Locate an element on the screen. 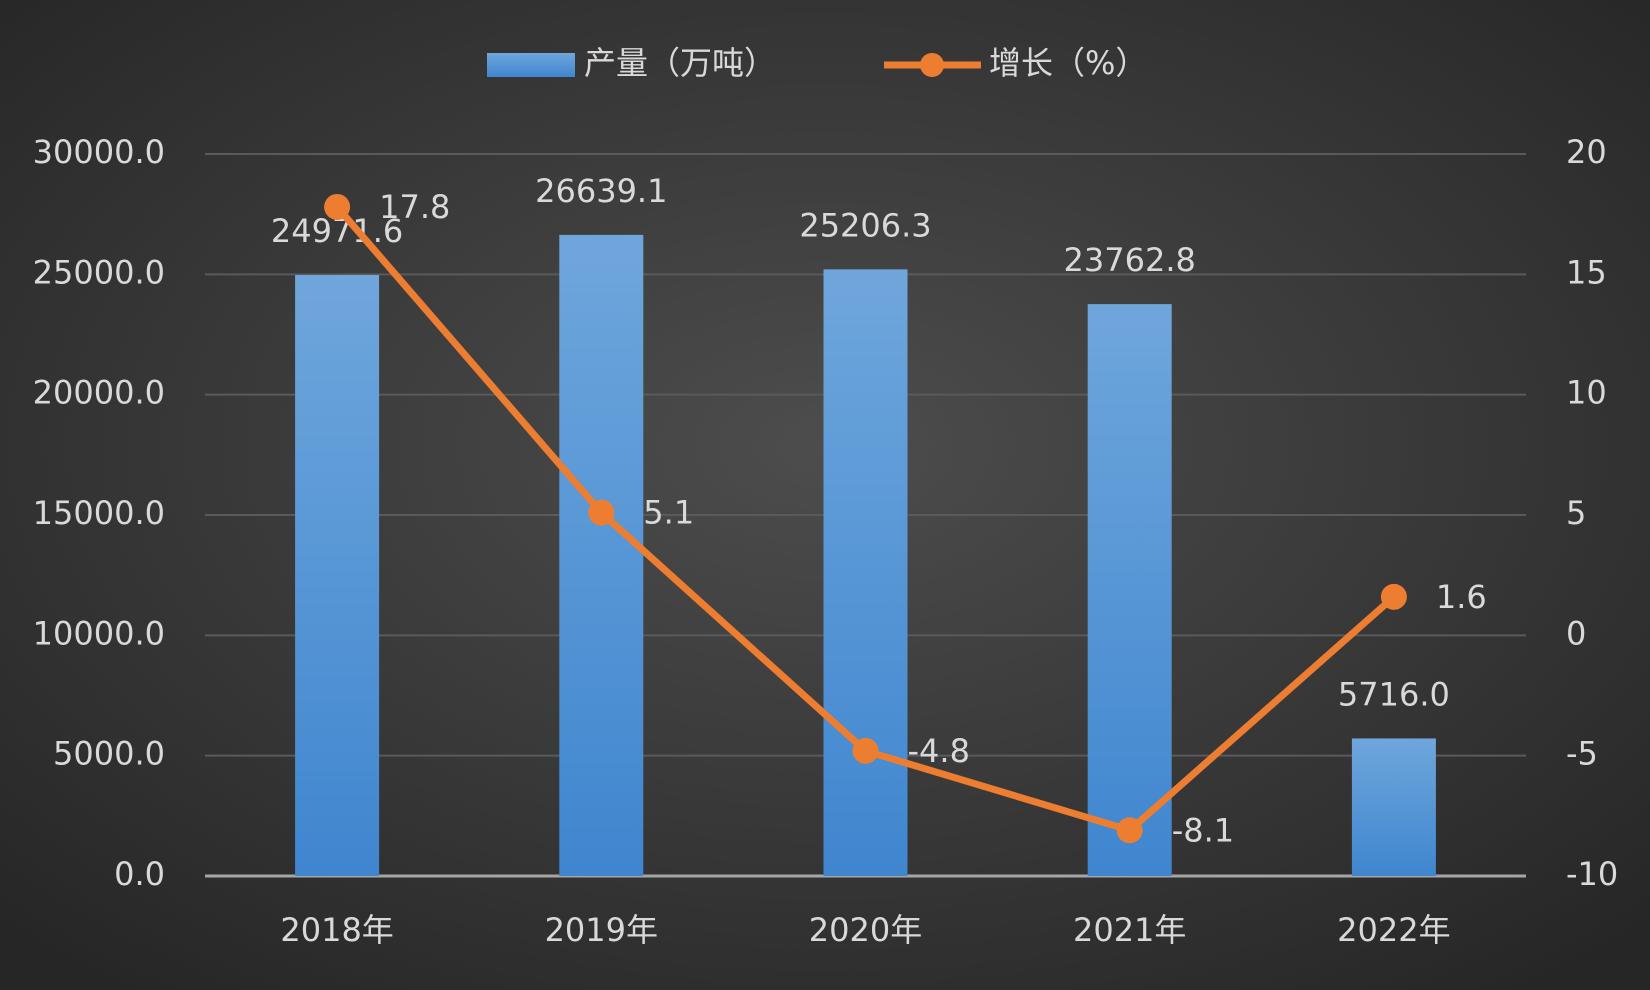 This screenshot has height=990, width=1650. x-tick-label: 2020年 is located at coordinates (865, 930).